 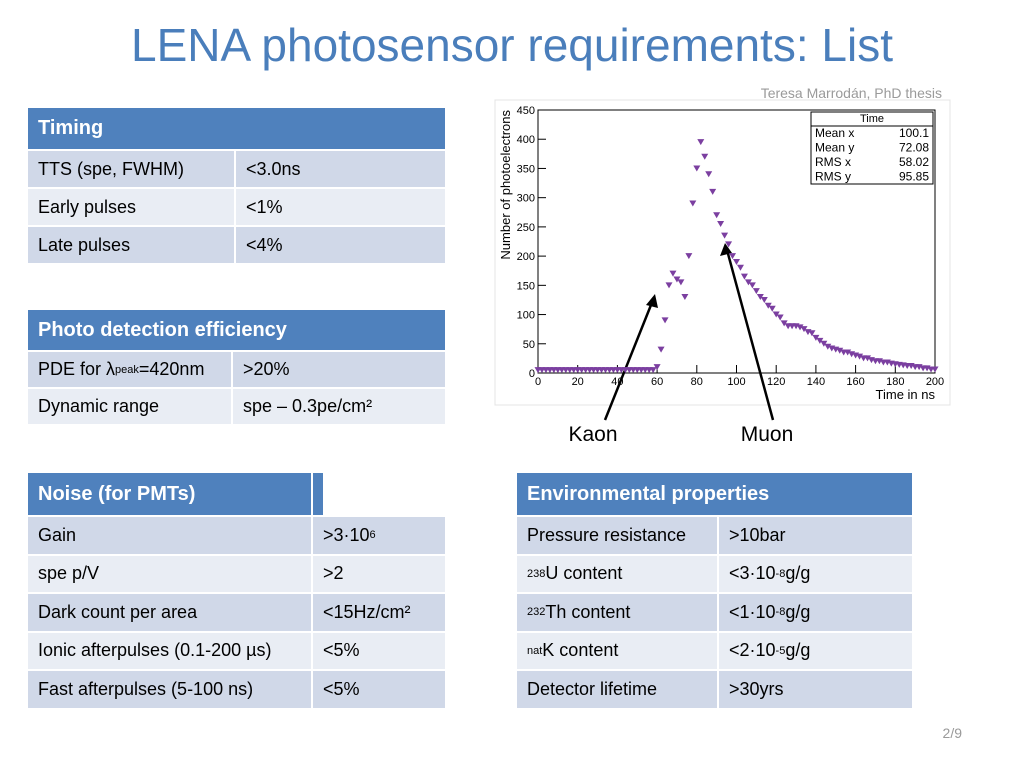 I want to click on table-row: TTS (spe, FWHM) <3.0ns, so click(x=237, y=169).